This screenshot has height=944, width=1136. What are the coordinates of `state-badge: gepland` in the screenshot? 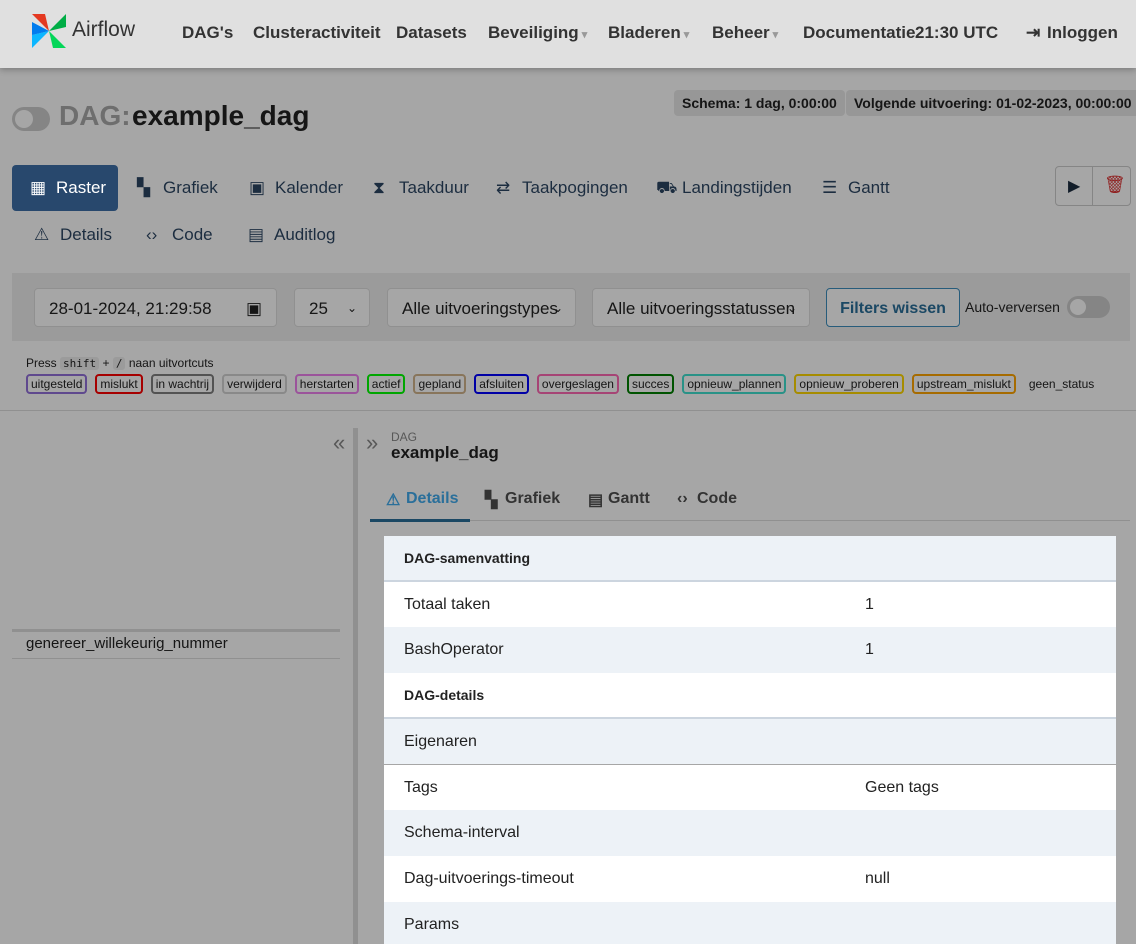 It's located at (440, 384).